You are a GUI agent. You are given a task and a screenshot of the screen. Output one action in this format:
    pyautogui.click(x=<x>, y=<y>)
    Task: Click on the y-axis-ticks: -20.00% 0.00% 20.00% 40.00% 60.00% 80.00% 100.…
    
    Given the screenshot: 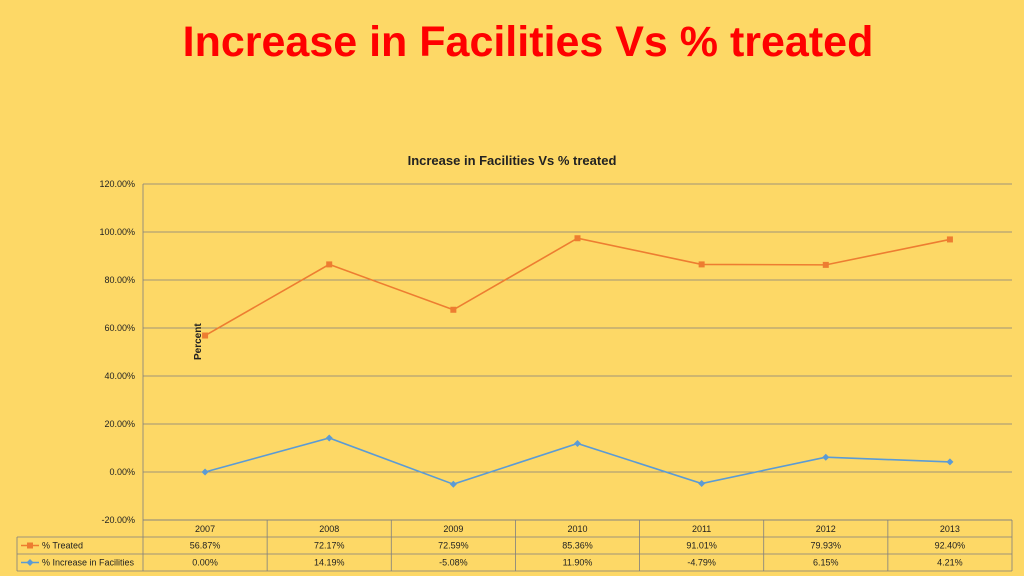 What is the action you would take?
    pyautogui.click(x=117, y=352)
    